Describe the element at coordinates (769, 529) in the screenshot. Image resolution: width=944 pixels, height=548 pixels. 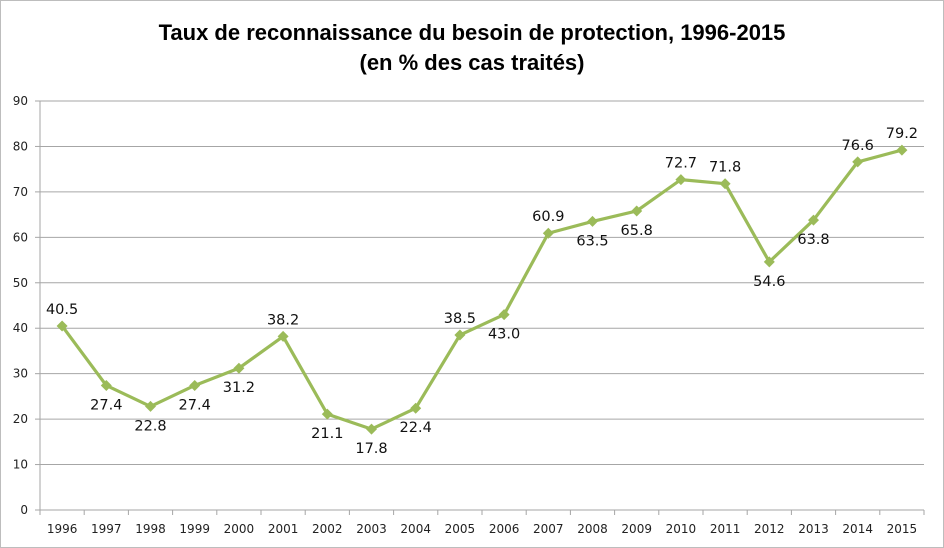
I see `x-tick-label: 2012` at that location.